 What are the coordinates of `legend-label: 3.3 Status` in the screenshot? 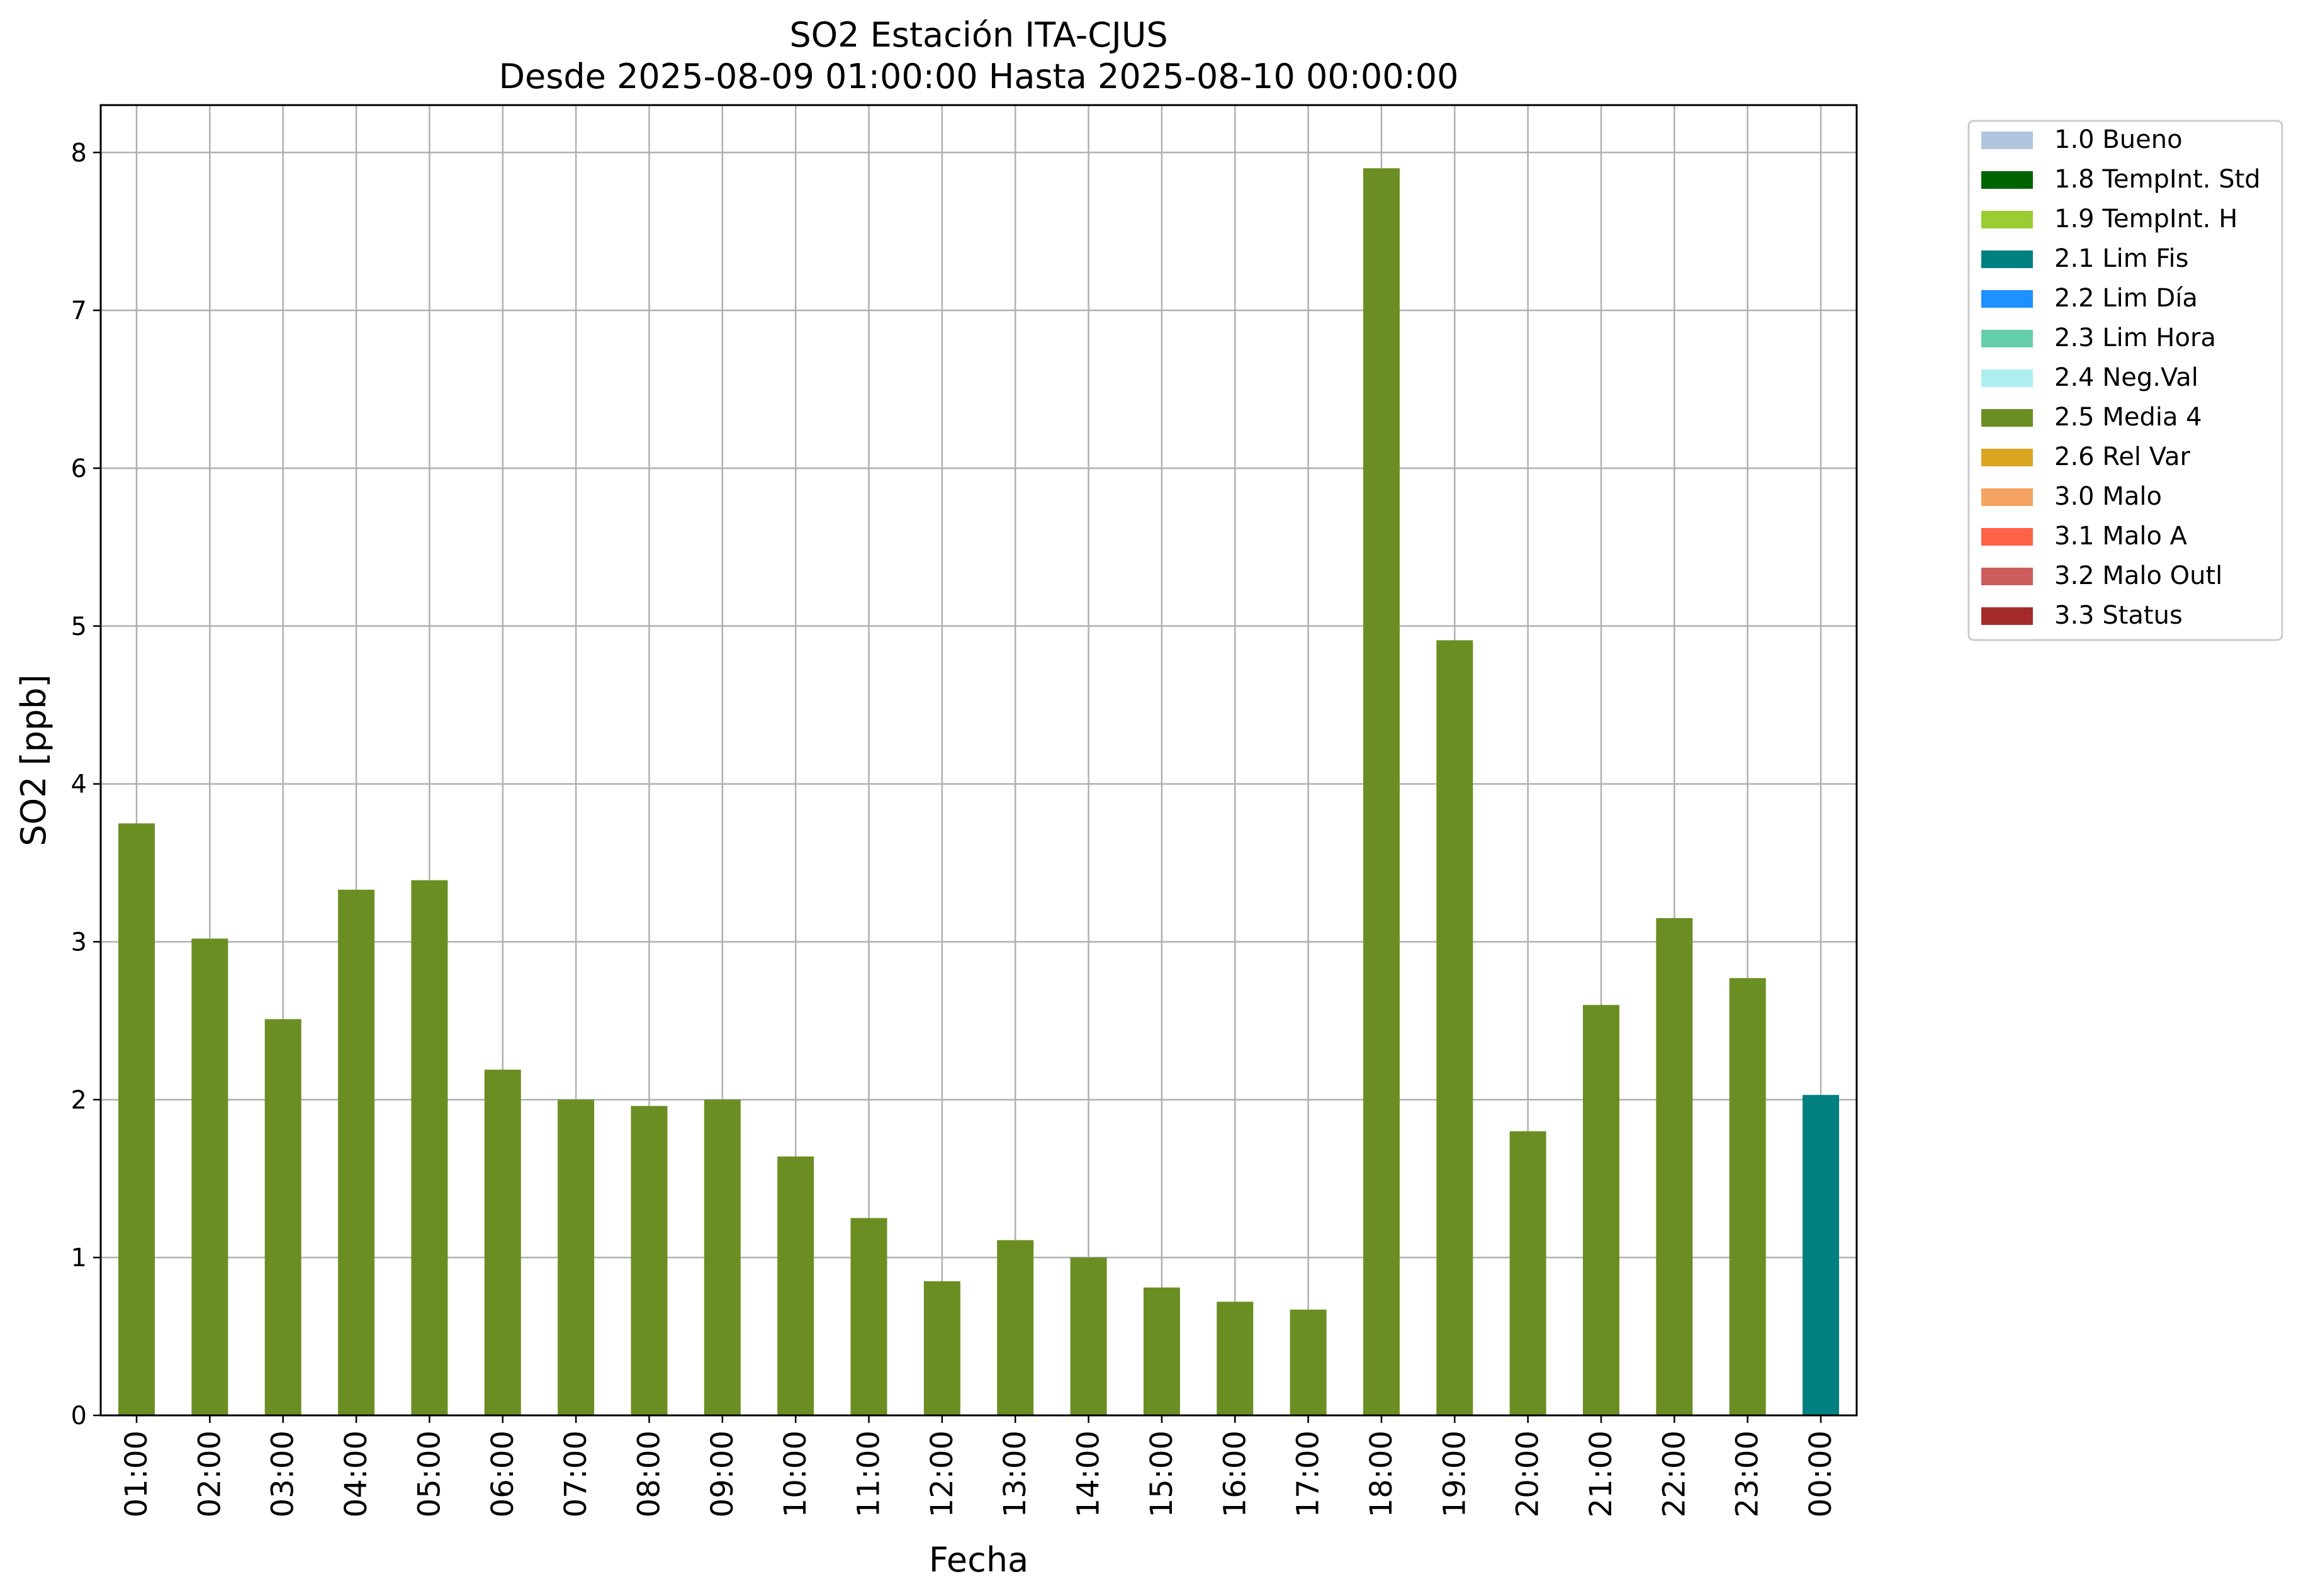 It's located at (2118, 615).